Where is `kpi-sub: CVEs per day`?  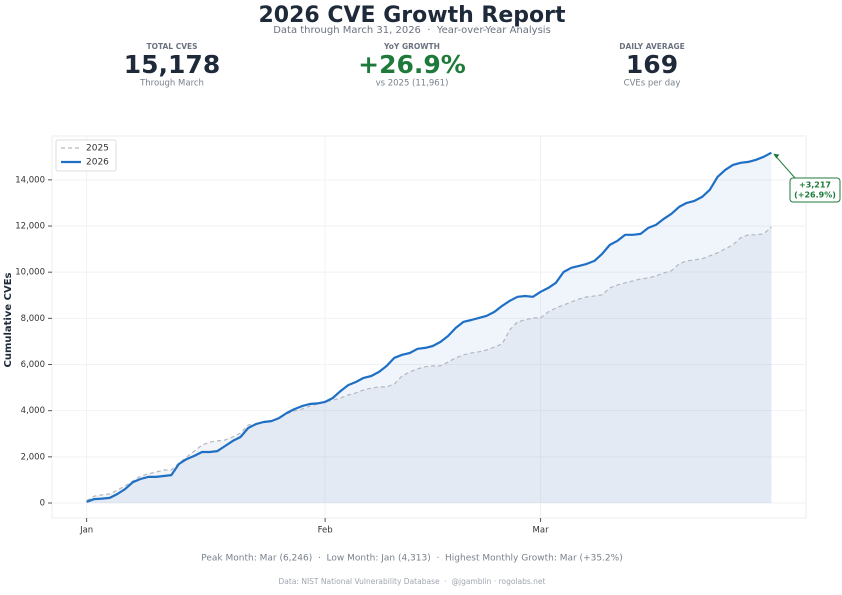 kpi-sub: CVEs per day is located at coordinates (652, 84).